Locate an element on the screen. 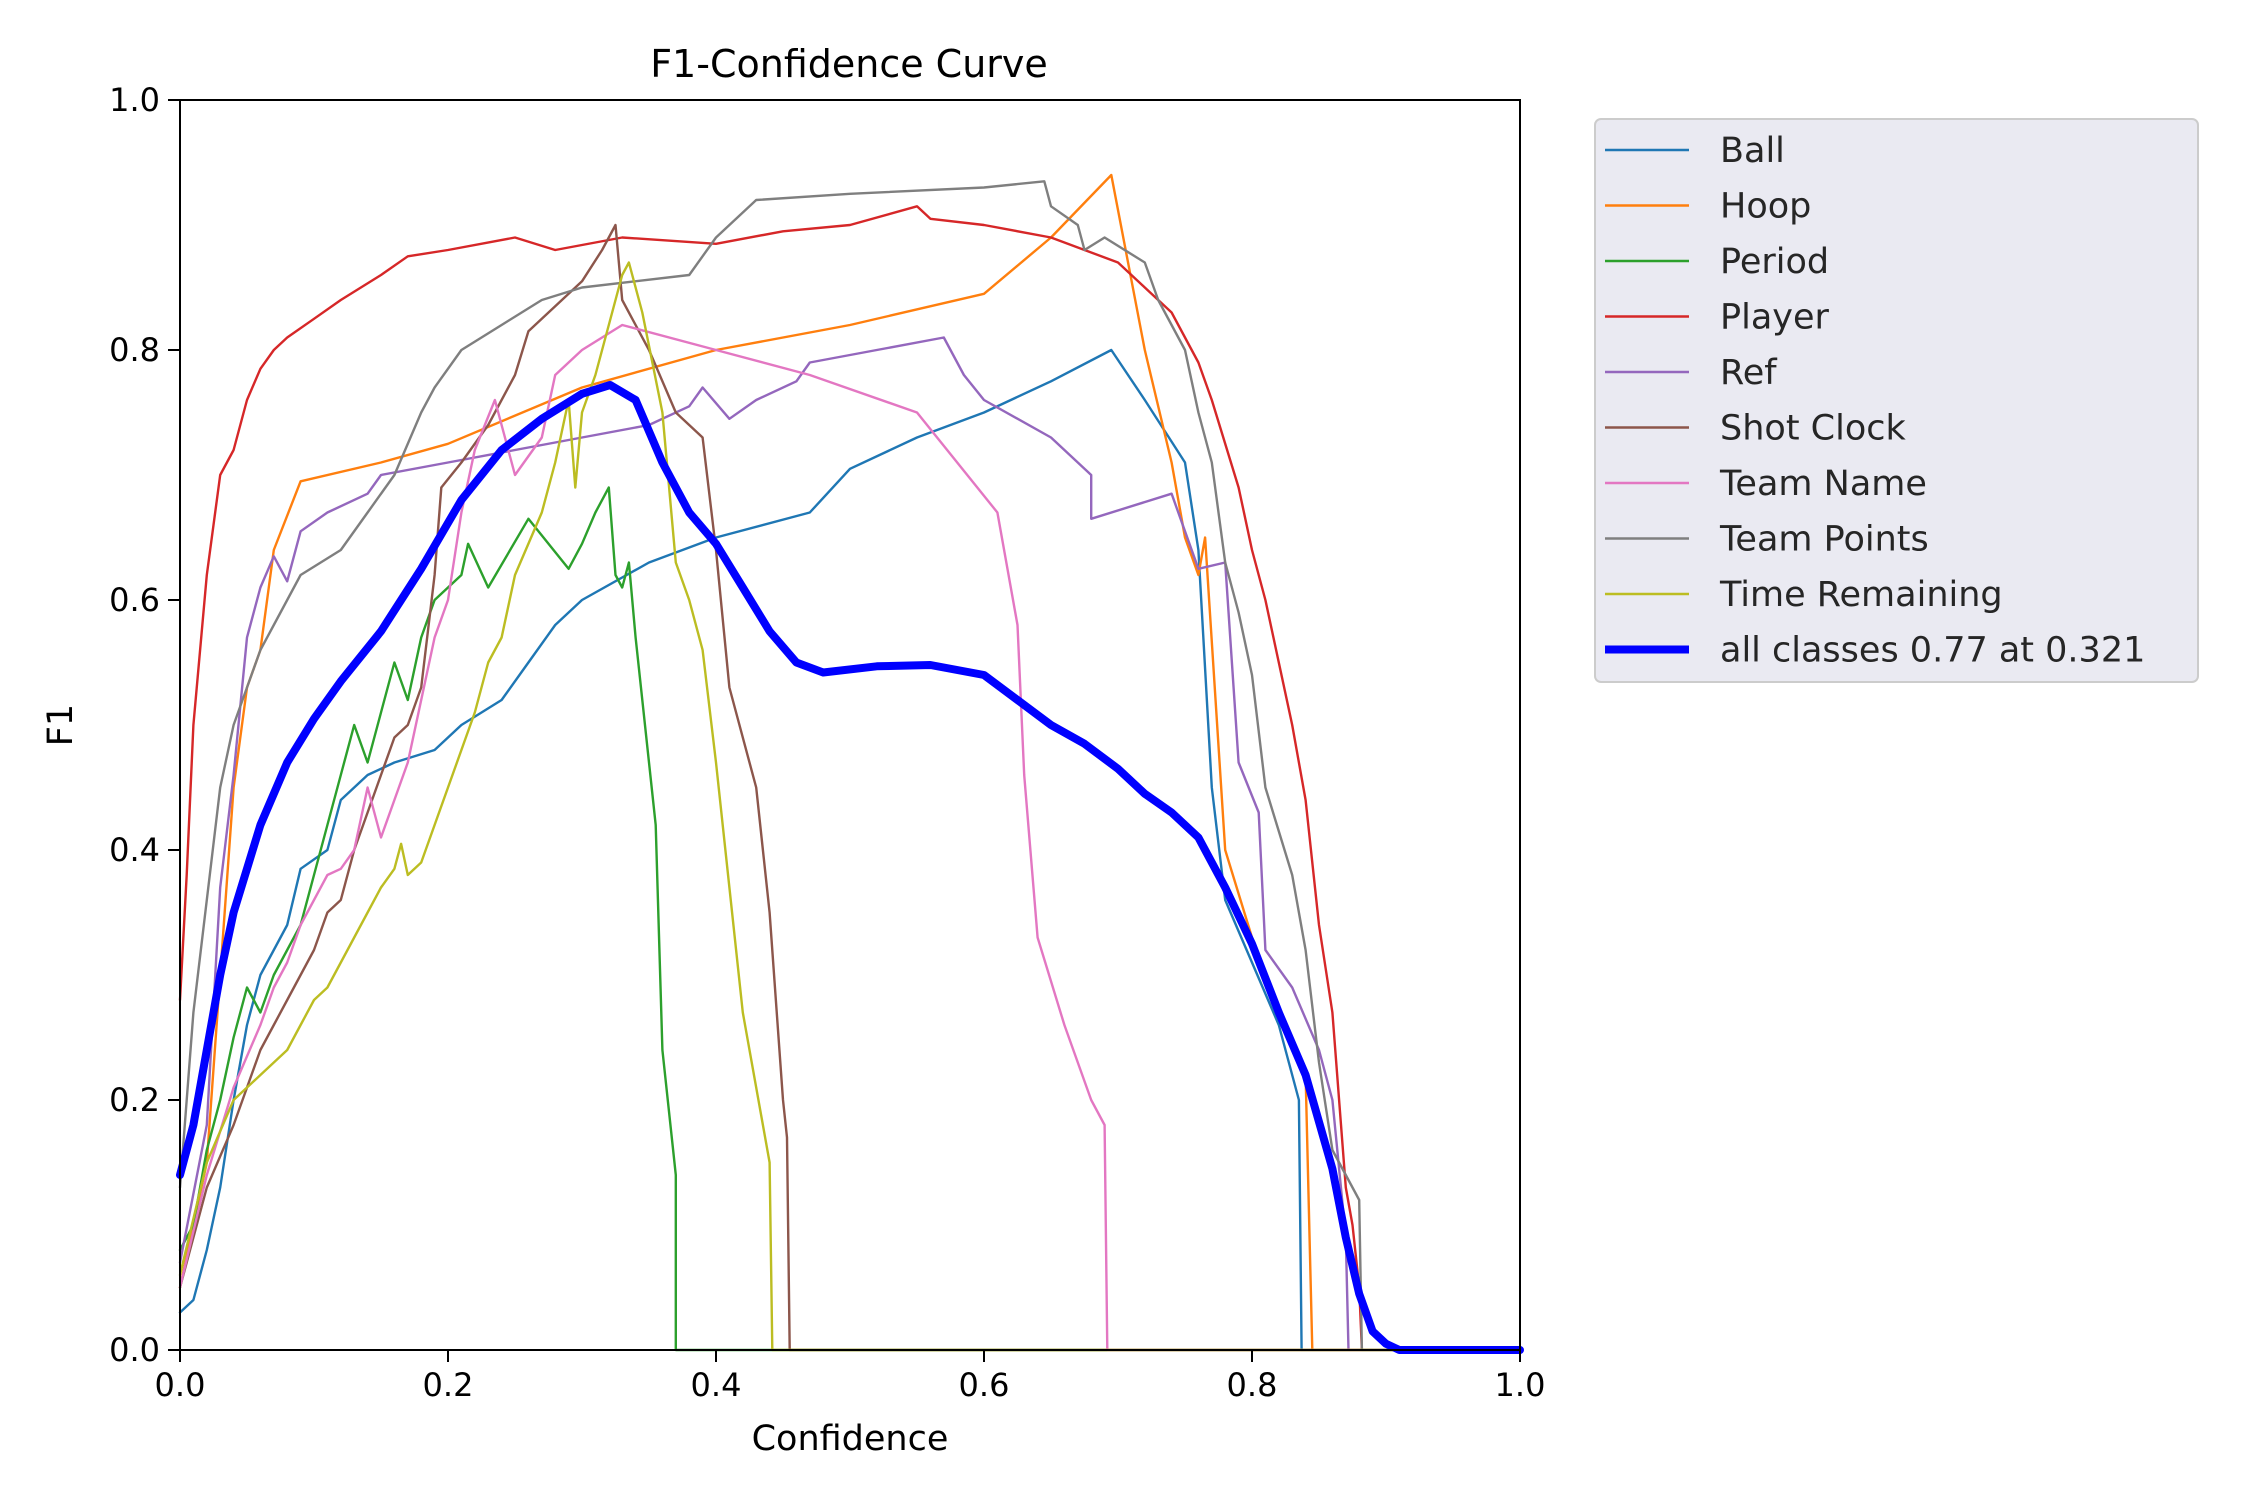  legend-label: Ref is located at coordinates (1748, 373).